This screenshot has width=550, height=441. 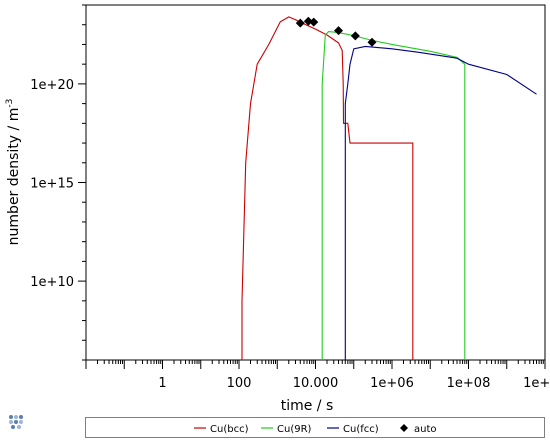 What do you see at coordinates (361, 429) in the screenshot?
I see `legend-label: Cu(fcc)` at bounding box center [361, 429].